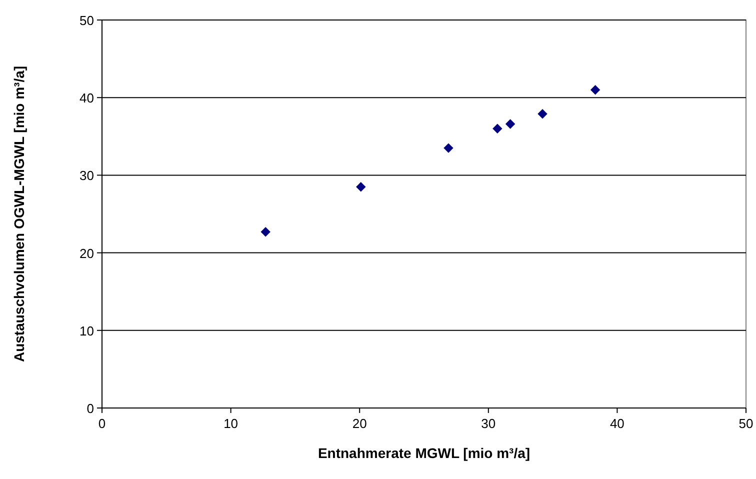 Image resolution: width=756 pixels, height=479 pixels. Describe the element at coordinates (87, 176) in the screenshot. I see `y-tick-label: 30` at that location.